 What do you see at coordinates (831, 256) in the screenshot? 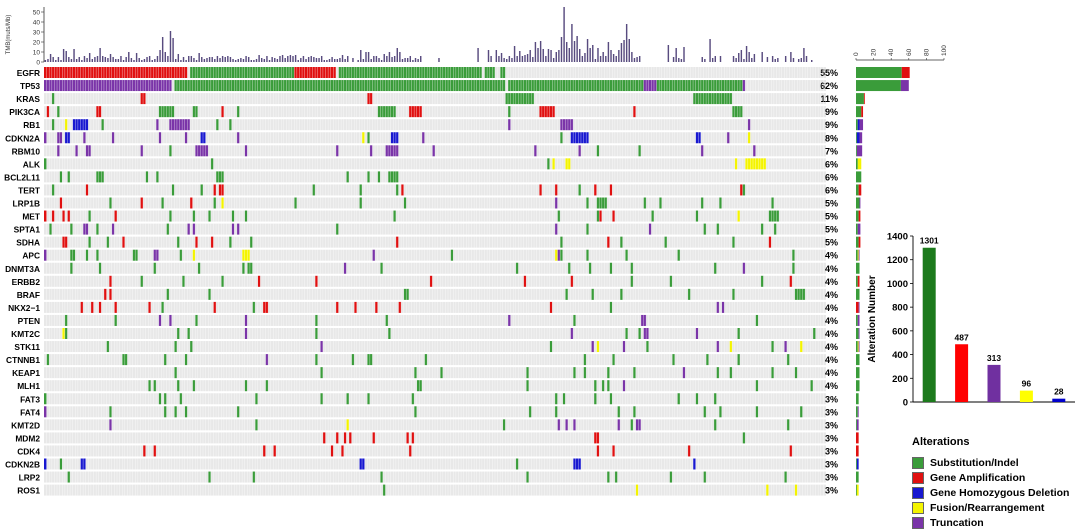
I see `percentage-label-apc: 4%` at bounding box center [831, 256].